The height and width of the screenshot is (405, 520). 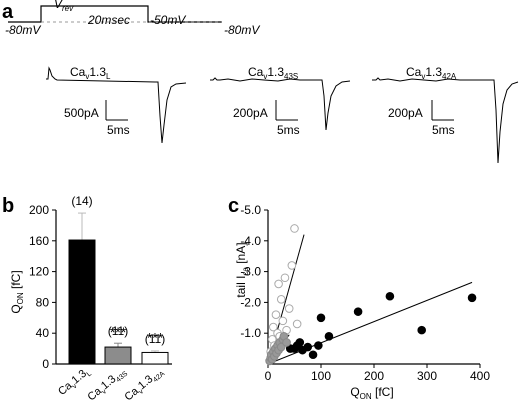 I want to click on scatter-x-tick-label: 400, so click(x=480, y=376).